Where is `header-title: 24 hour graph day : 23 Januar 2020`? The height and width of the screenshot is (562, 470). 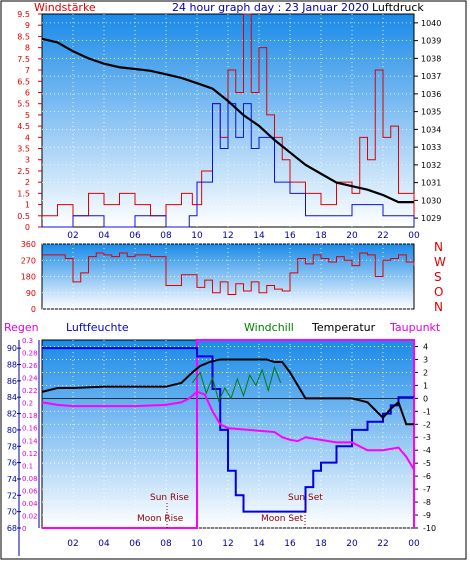 header-title: 24 hour graph day : 23 Januar 2020 is located at coordinates (270, 7).